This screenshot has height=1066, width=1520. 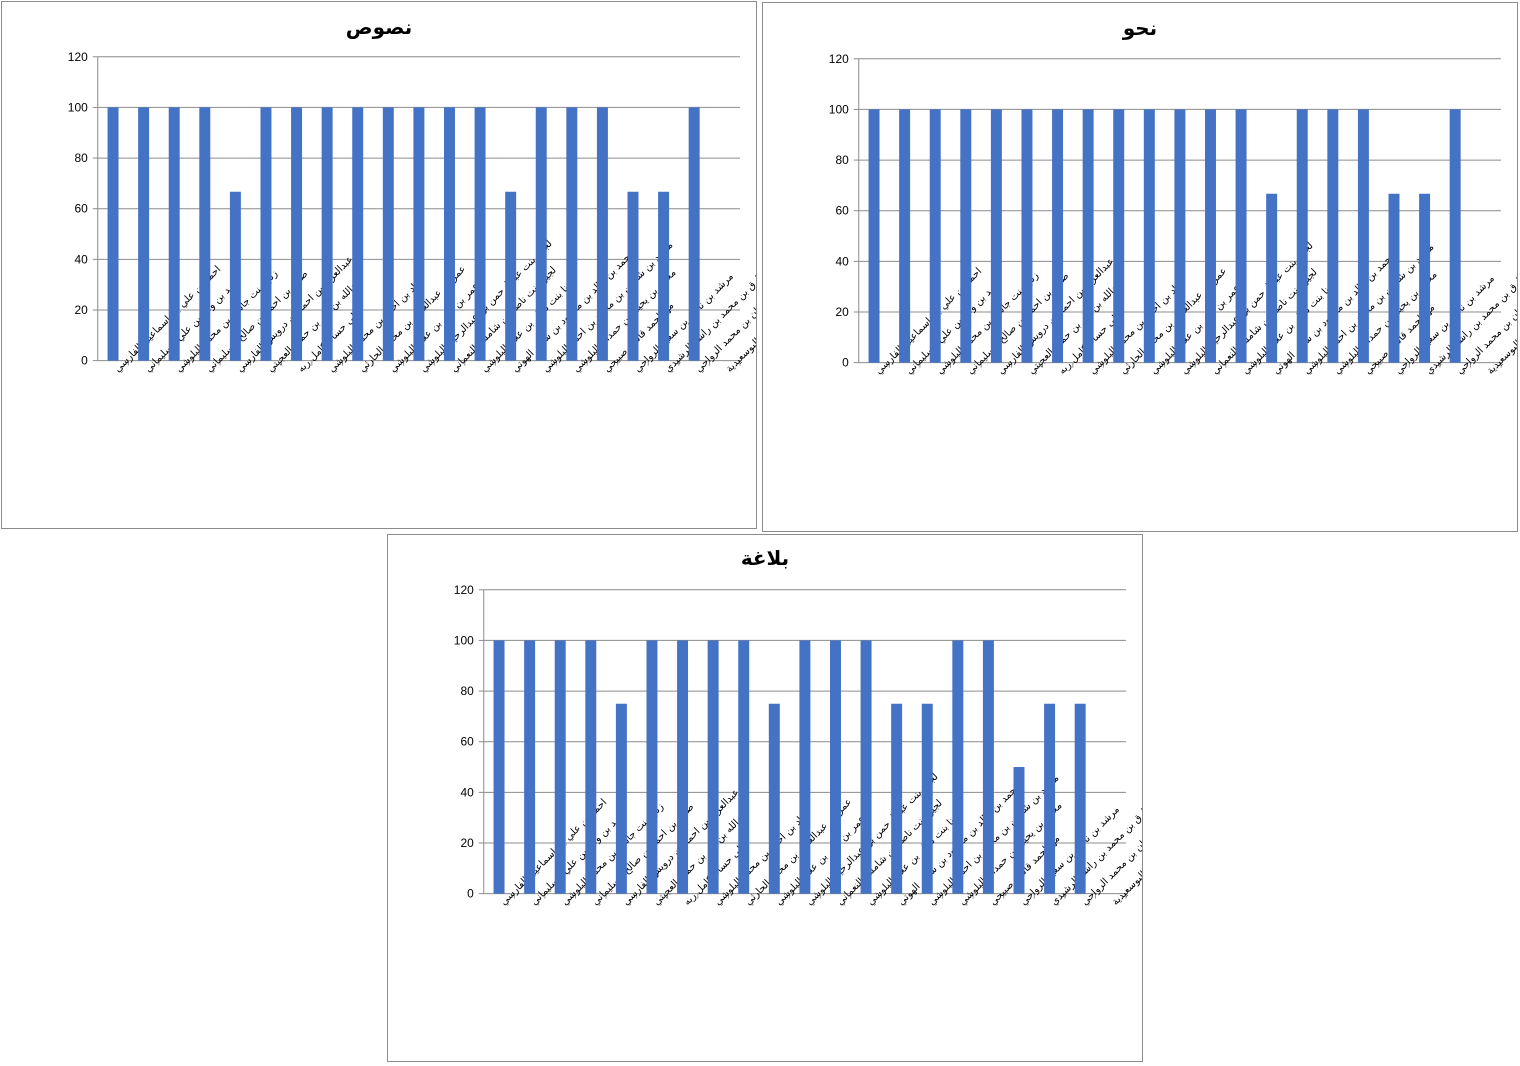 What do you see at coordinates (1139, 28) in the screenshot?
I see `chart-title: نحو` at bounding box center [1139, 28].